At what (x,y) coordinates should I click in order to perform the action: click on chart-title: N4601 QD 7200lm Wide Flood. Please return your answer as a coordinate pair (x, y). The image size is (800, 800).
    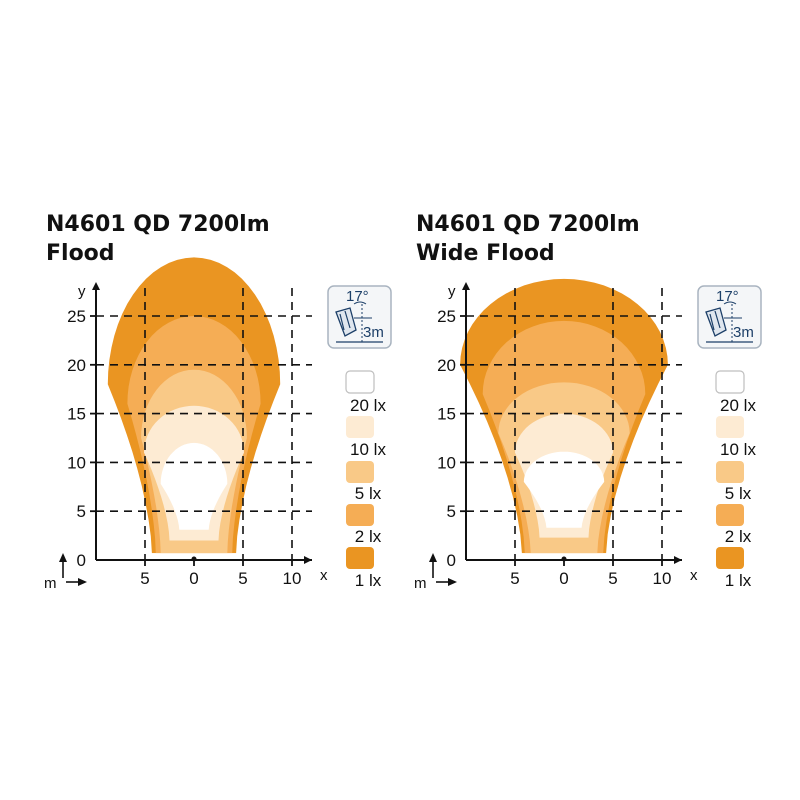
    Looking at the image, I should click on (528, 239).